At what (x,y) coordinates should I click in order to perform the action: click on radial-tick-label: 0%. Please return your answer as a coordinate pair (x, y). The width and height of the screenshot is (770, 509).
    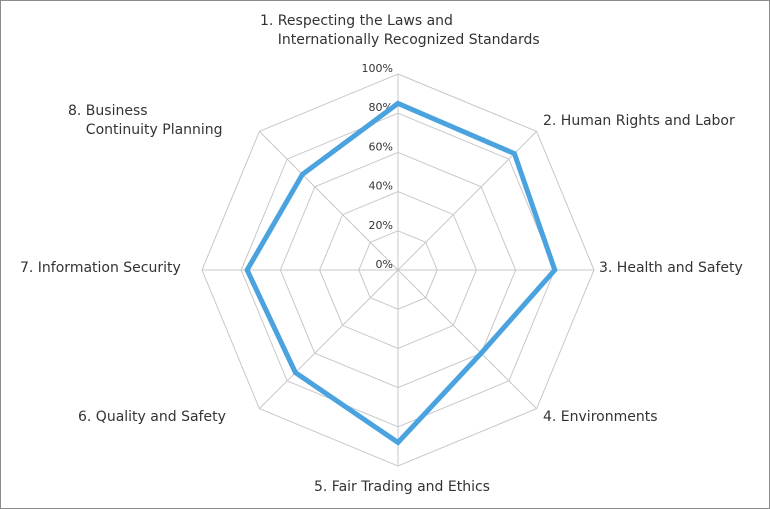
    Looking at the image, I should click on (384, 264).